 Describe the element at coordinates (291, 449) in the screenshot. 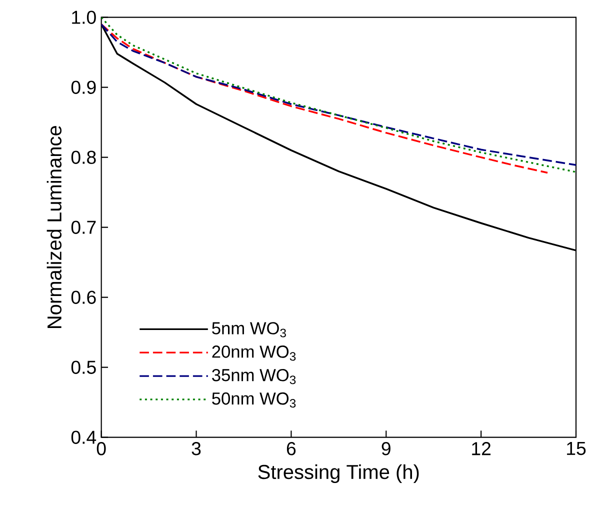

I see `x-tick-label: 6` at that location.